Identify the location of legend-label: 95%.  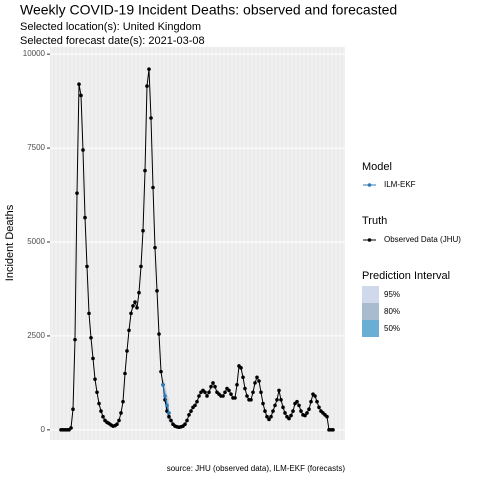
(392, 294).